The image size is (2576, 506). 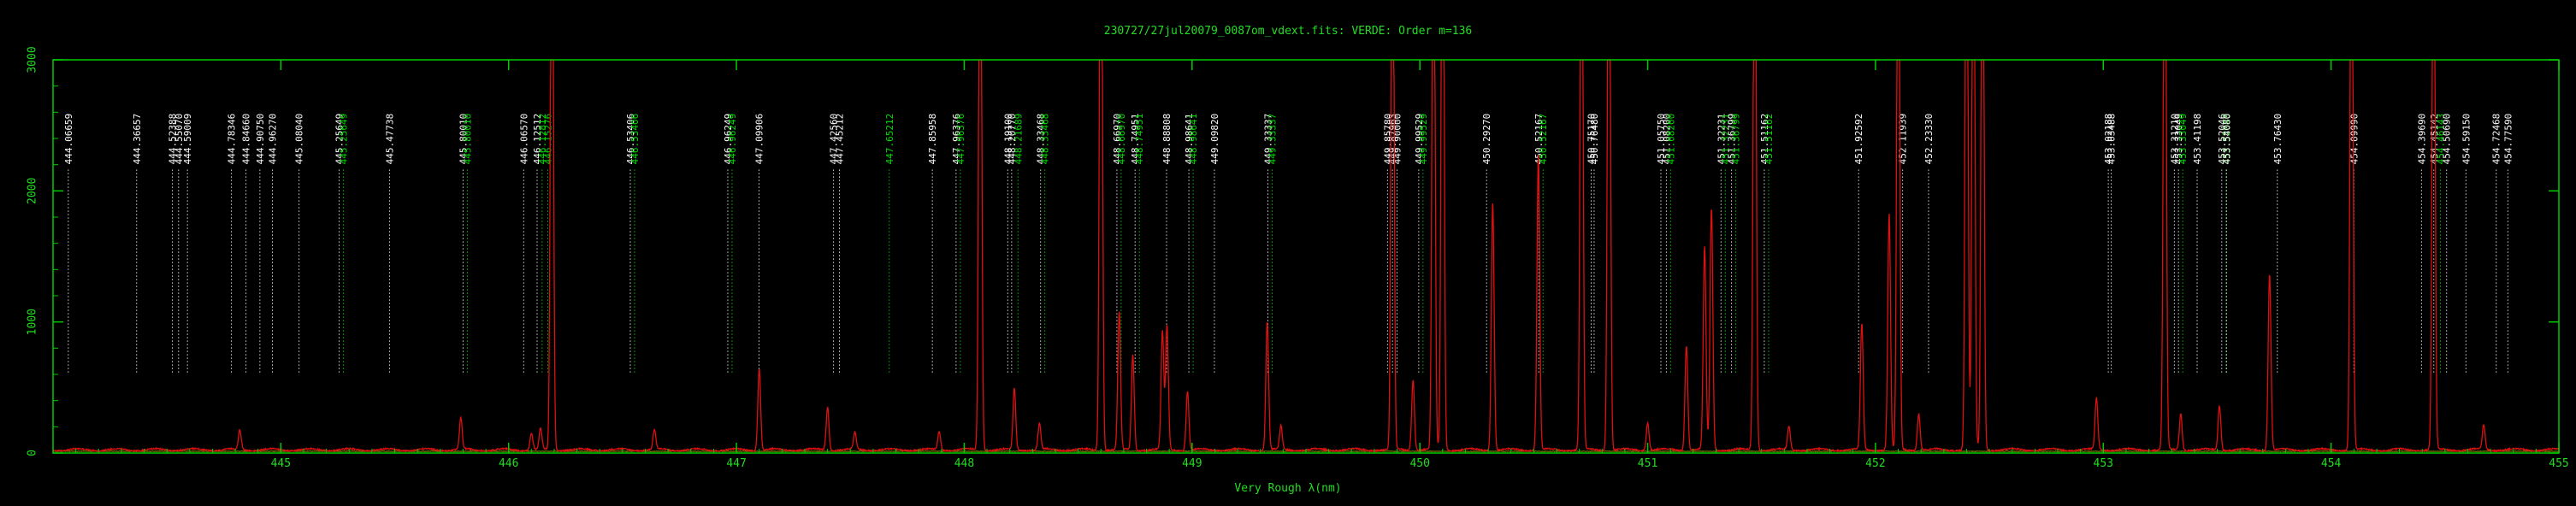 What do you see at coordinates (2354, 139) in the screenshot?
I see `line-id-label-77: 454.09990` at bounding box center [2354, 139].